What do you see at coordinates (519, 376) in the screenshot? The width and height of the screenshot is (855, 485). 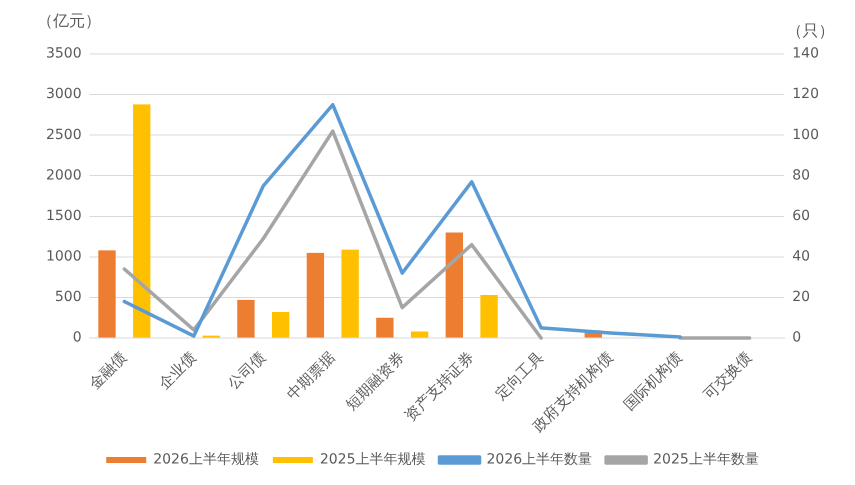 I see `x-tick-label: 定向工具` at bounding box center [519, 376].